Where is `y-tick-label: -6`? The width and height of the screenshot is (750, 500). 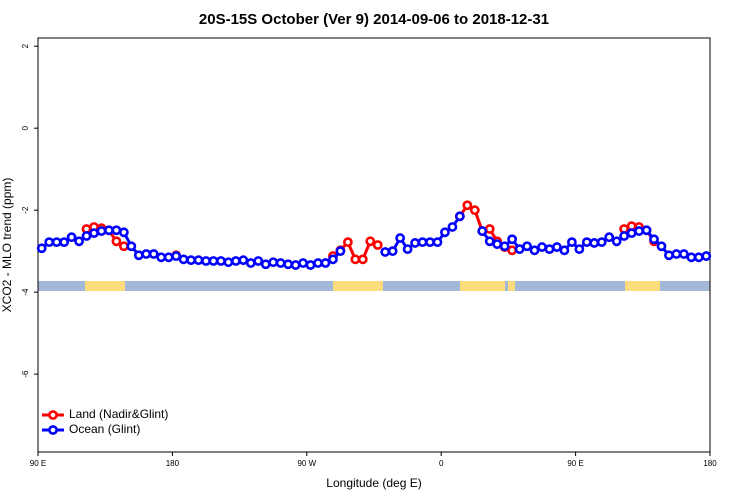 y-tick-label: -6 is located at coordinates (25, 374).